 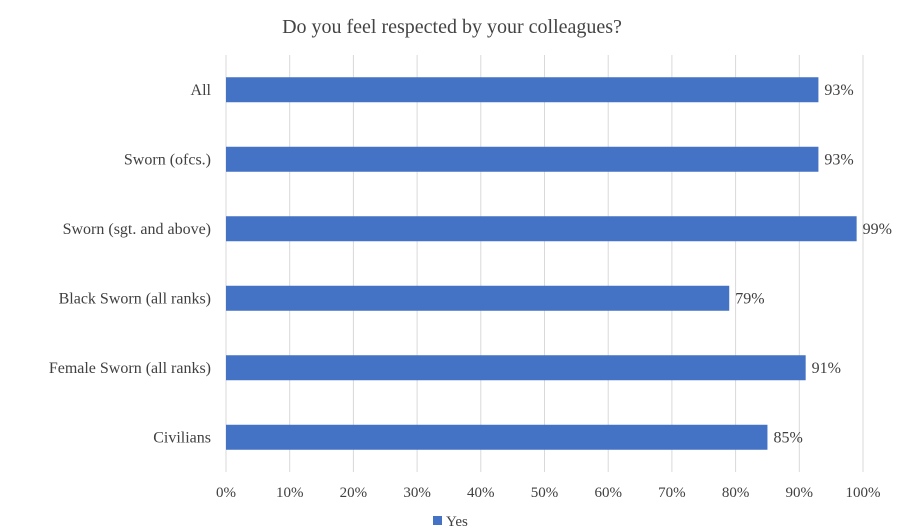 What do you see at coordinates (481, 493) in the screenshot?
I see `x-tick-label: 40%` at bounding box center [481, 493].